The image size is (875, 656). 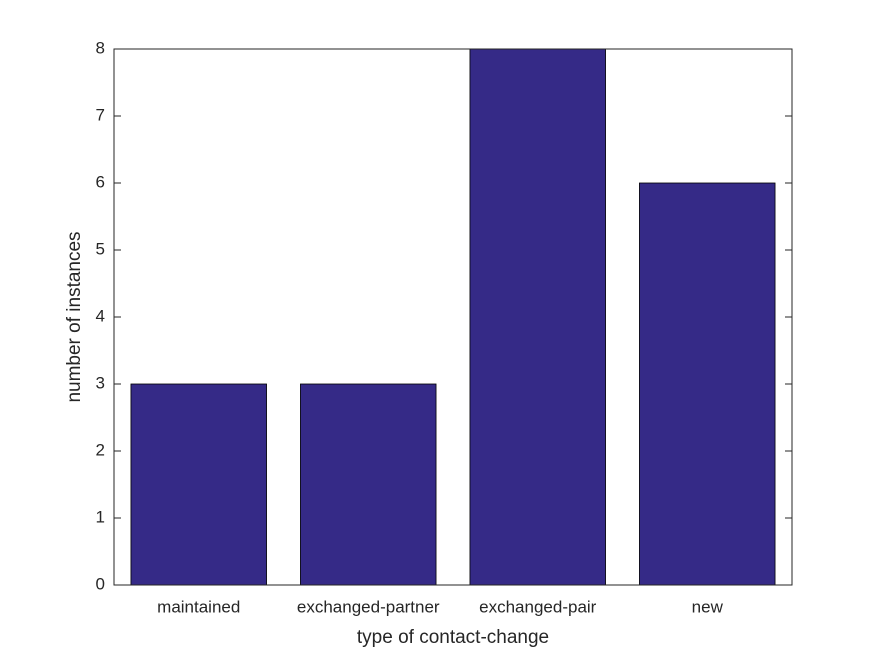 What do you see at coordinates (198, 606) in the screenshot?
I see `x-tick-label: maintained` at bounding box center [198, 606].